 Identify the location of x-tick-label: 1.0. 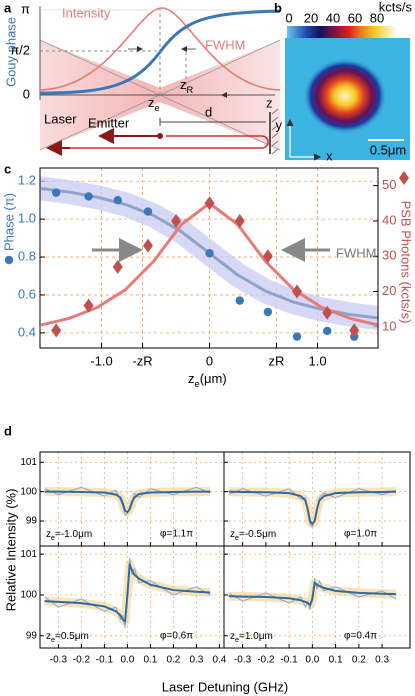
(317, 360).